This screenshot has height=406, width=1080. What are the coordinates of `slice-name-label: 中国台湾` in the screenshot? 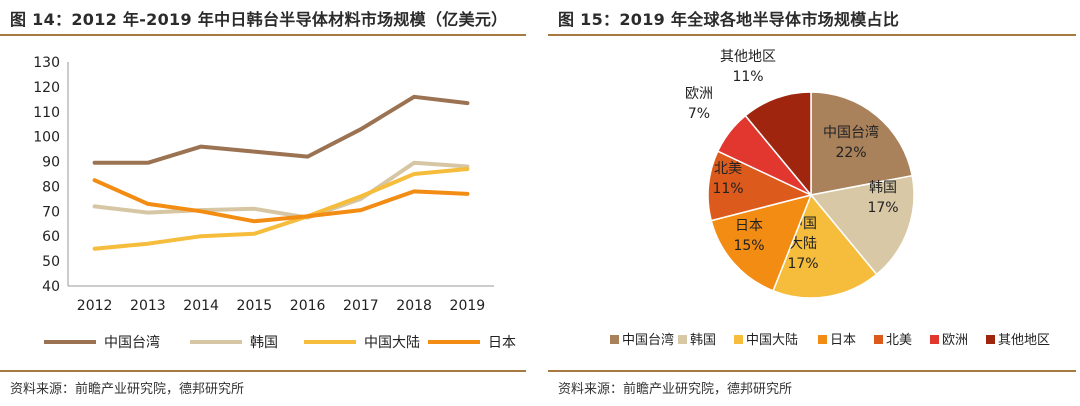 It's located at (851, 132).